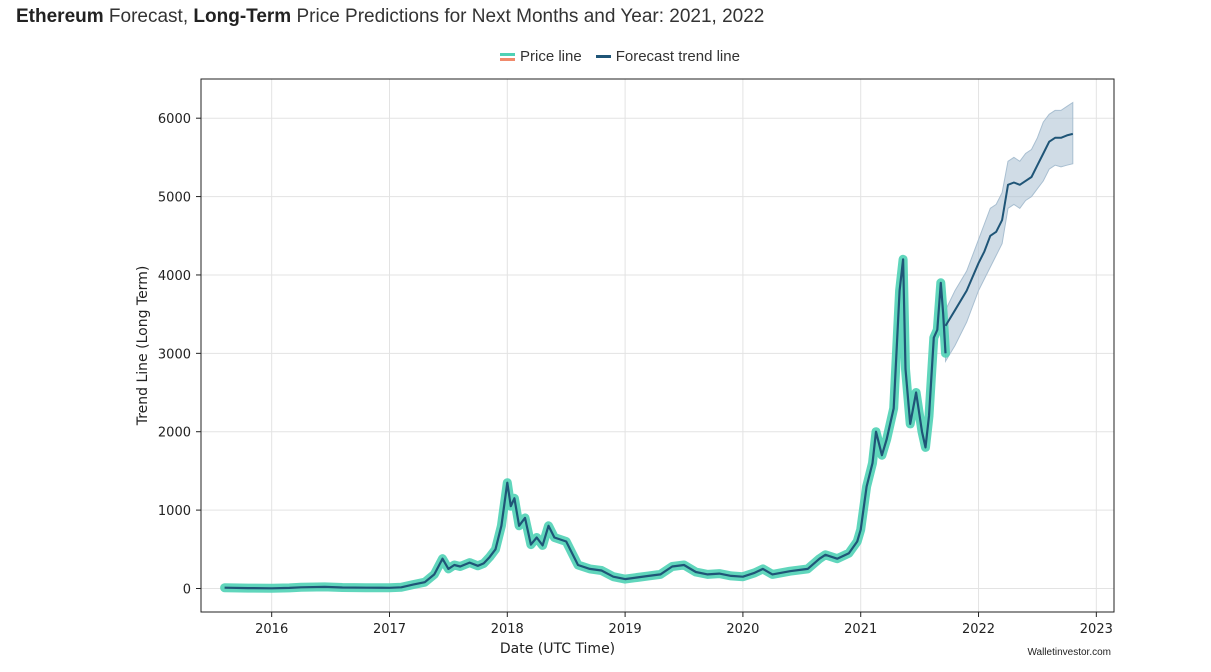 The image size is (1211, 672). What do you see at coordinates (60, 16) in the screenshot?
I see `heading-coin: Ethereum` at bounding box center [60, 16].